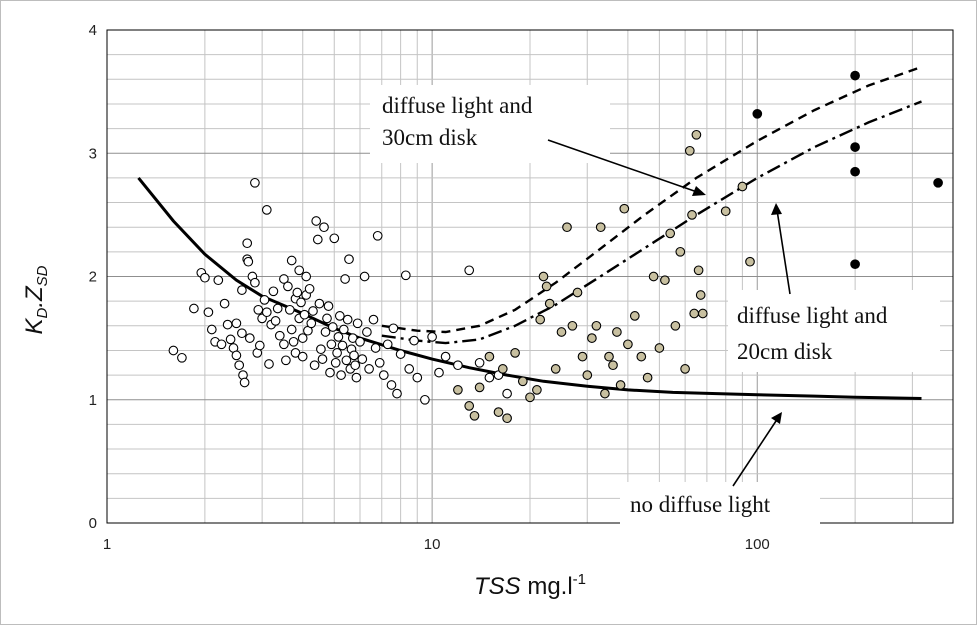 The image size is (977, 625). Describe the element at coordinates (812, 315) in the screenshot. I see `annotation-20cm-line1: diffuse light and` at that location.